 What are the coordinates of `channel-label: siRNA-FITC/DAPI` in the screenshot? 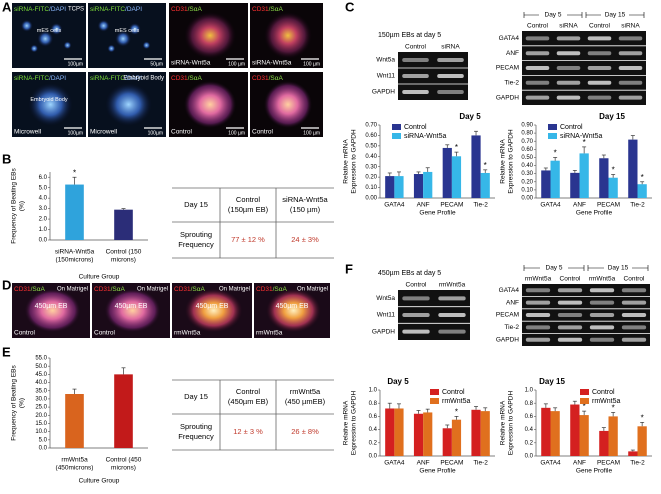 It's located at (40, 78).